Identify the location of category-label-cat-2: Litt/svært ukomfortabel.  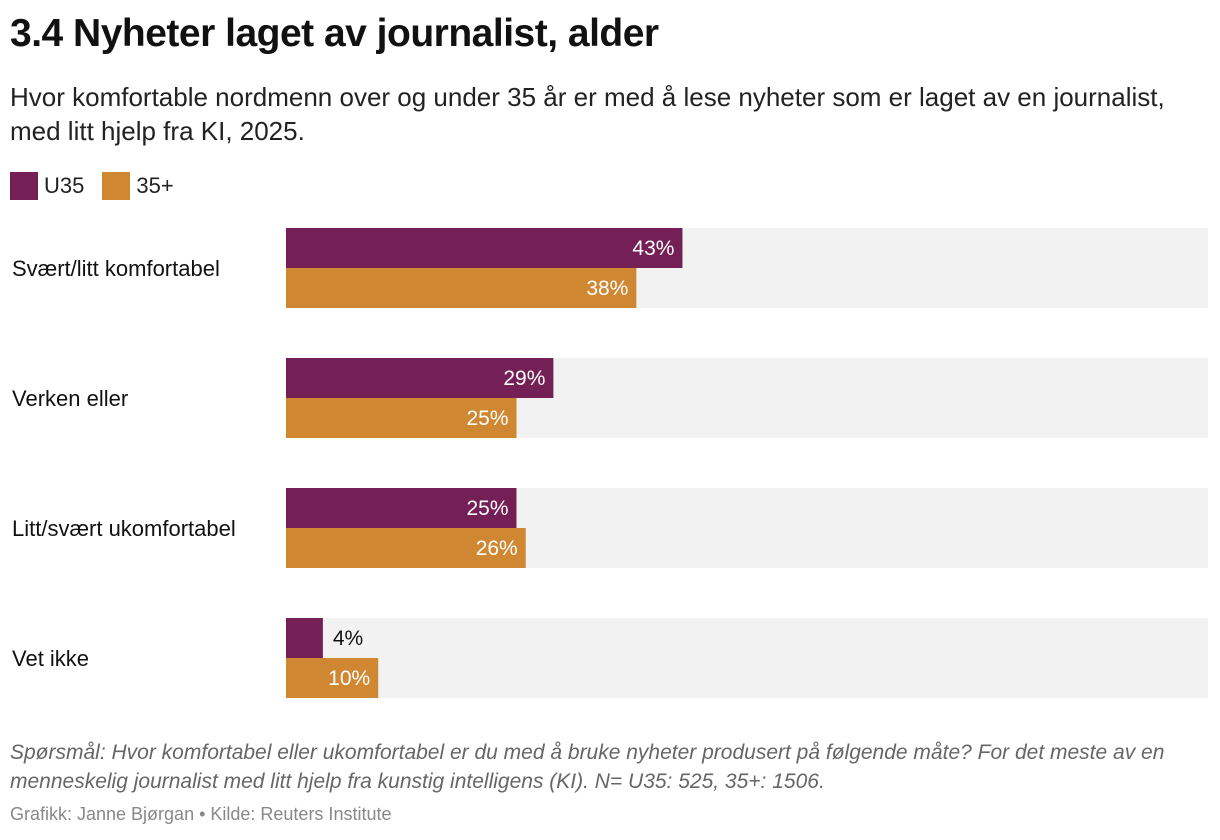
(124, 528).